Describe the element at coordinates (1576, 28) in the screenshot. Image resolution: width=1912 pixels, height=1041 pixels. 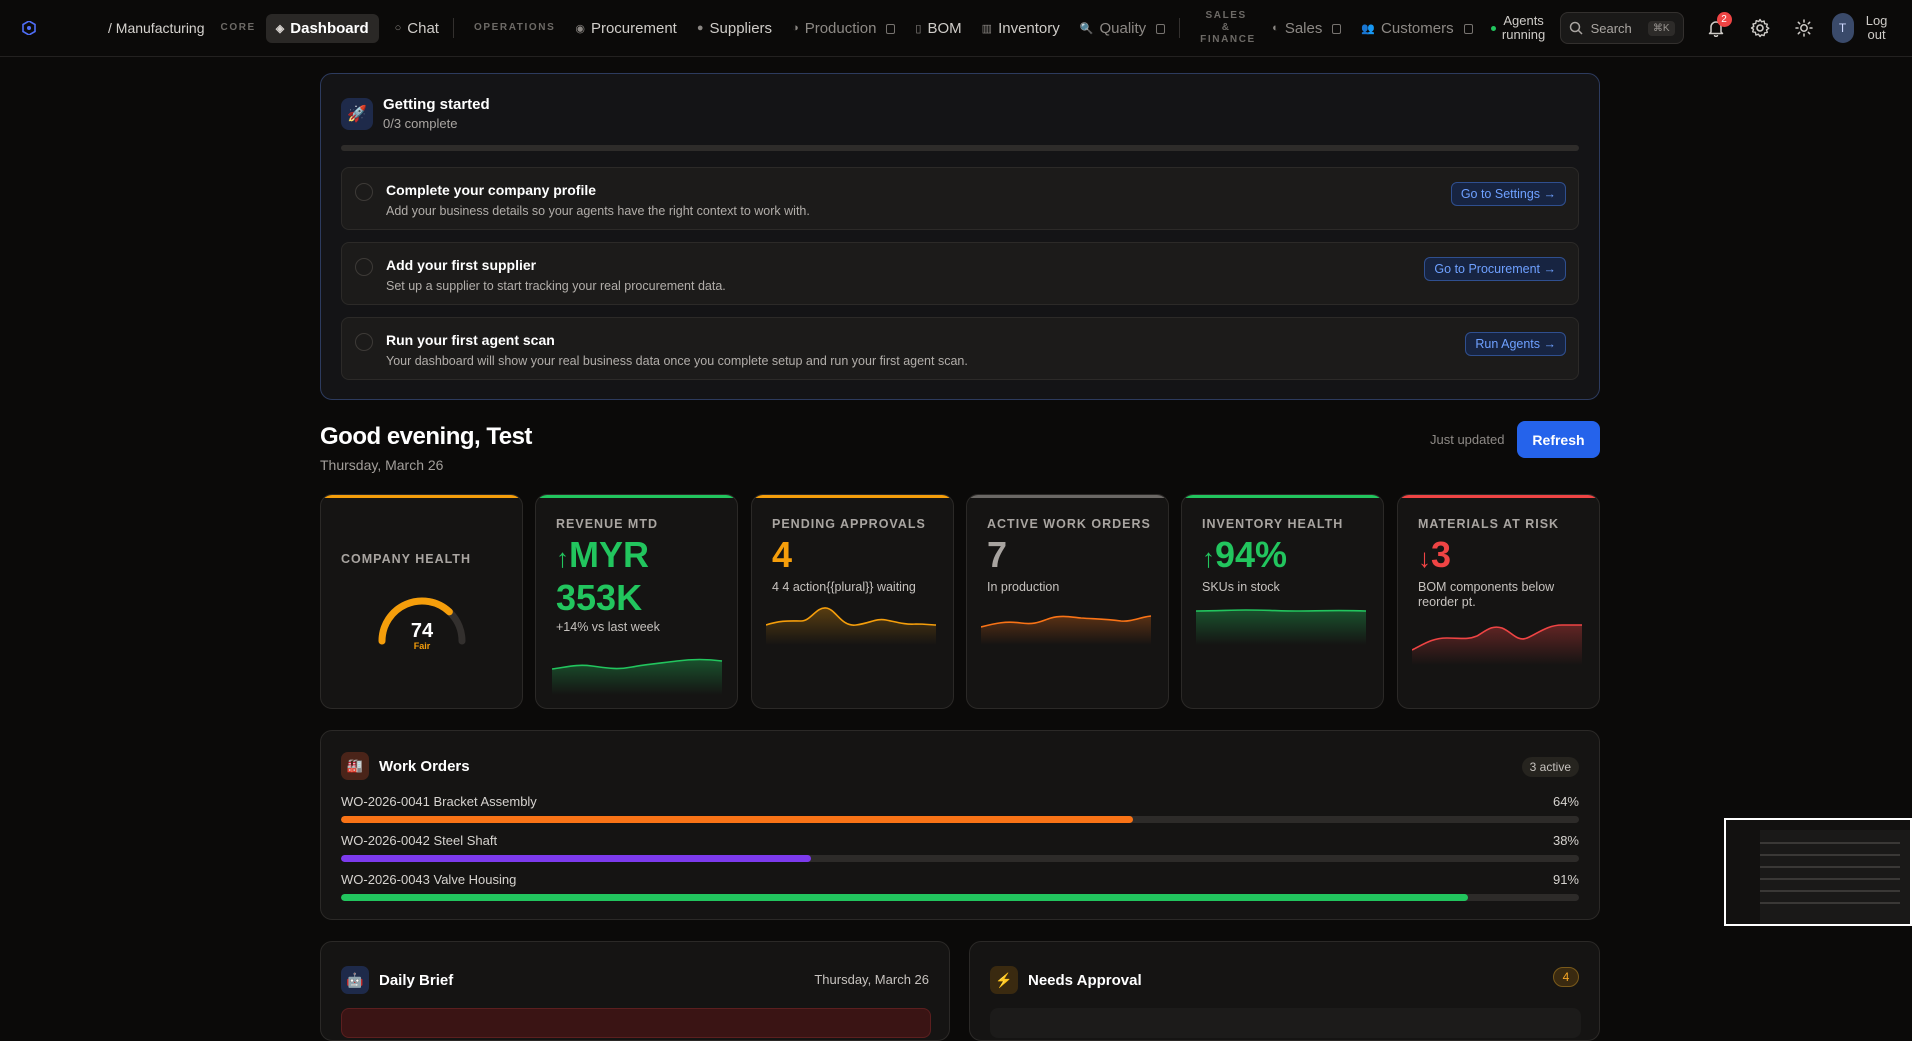
I see `search-icon` at that location.